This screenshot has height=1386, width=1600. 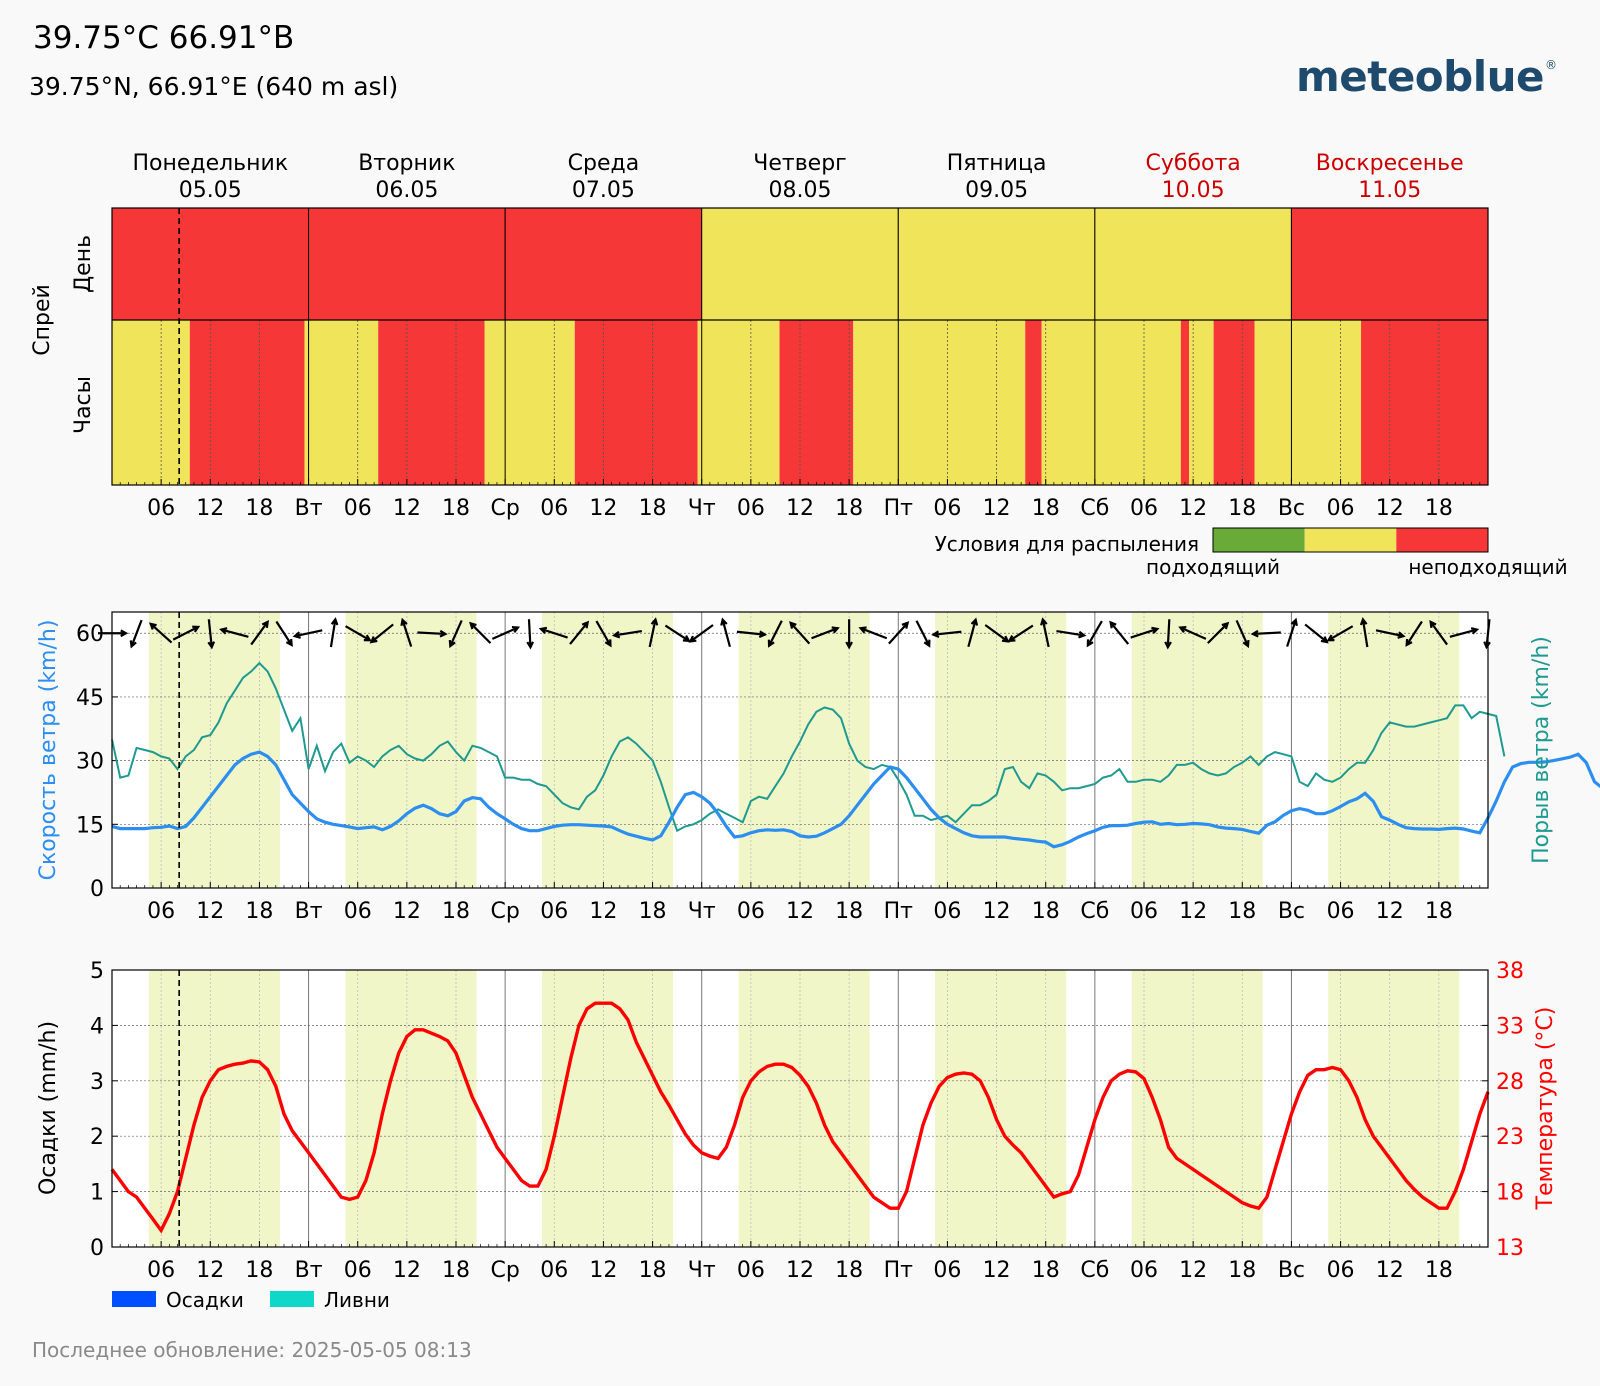 I want to click on spray-axis-label: Спрей, so click(x=42, y=320).